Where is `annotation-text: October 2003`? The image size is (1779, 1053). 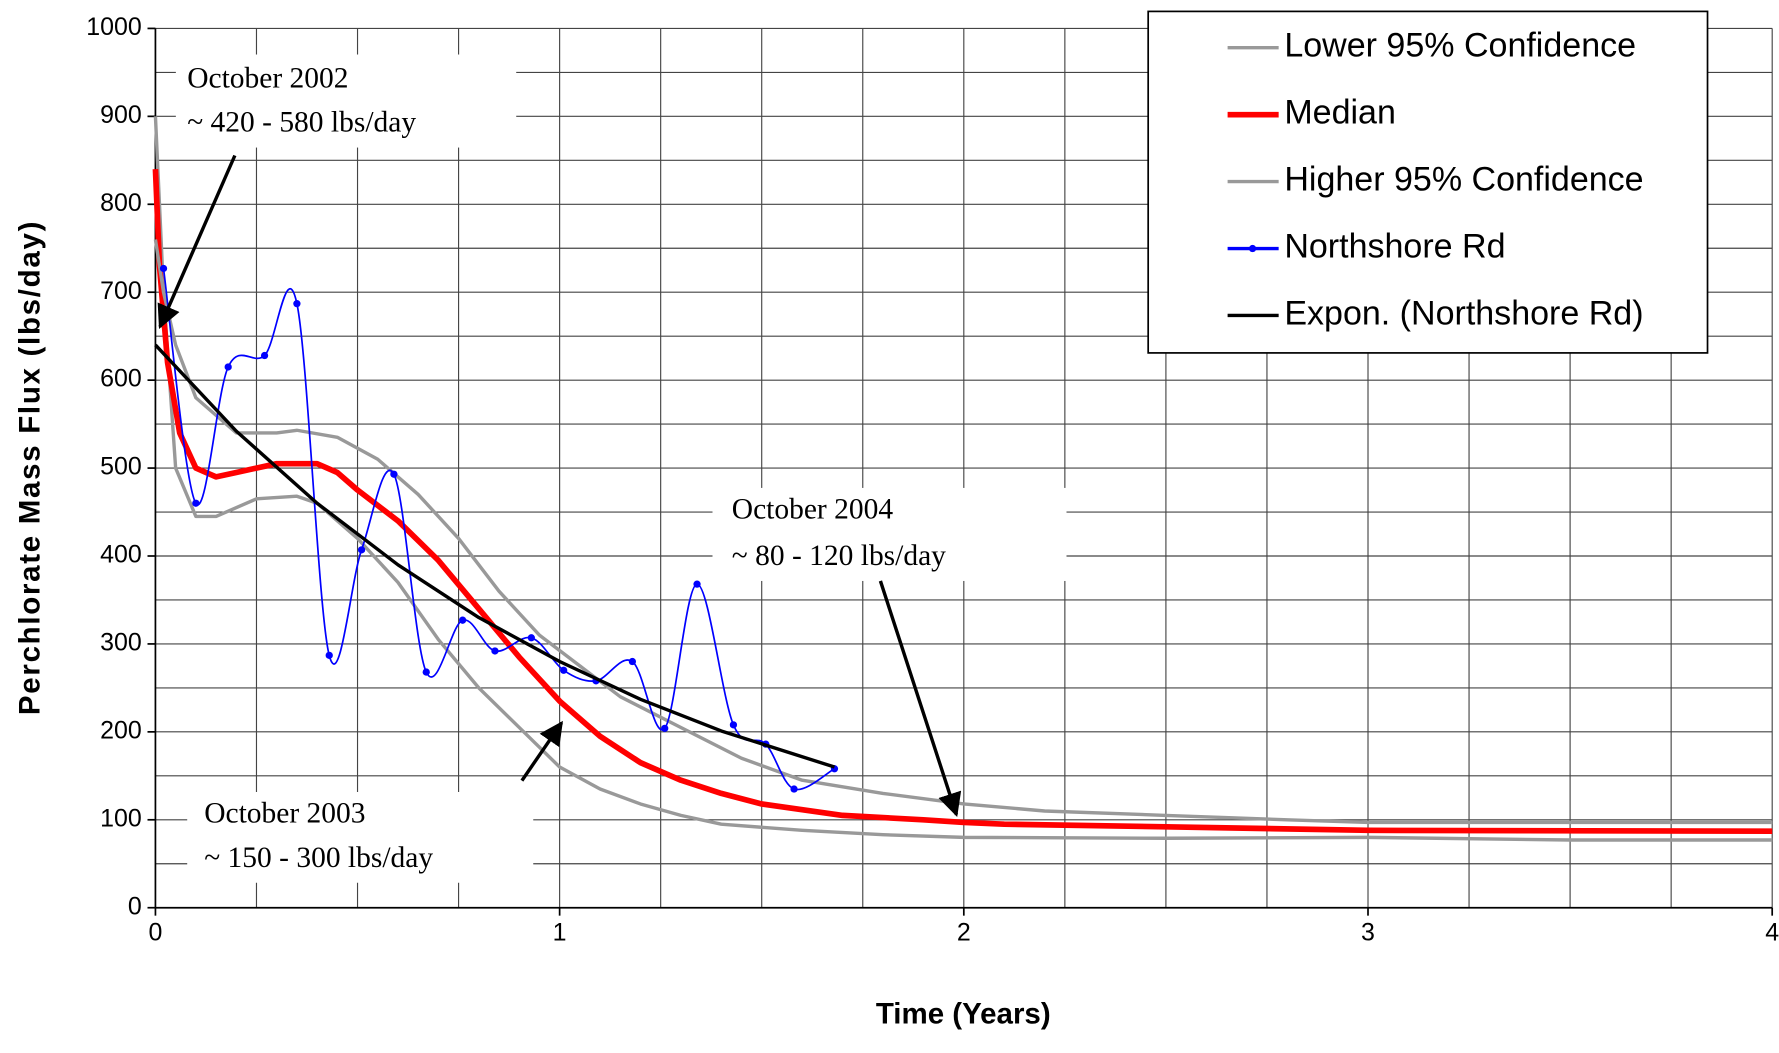 annotation-text: October 2003 is located at coordinates (284, 814).